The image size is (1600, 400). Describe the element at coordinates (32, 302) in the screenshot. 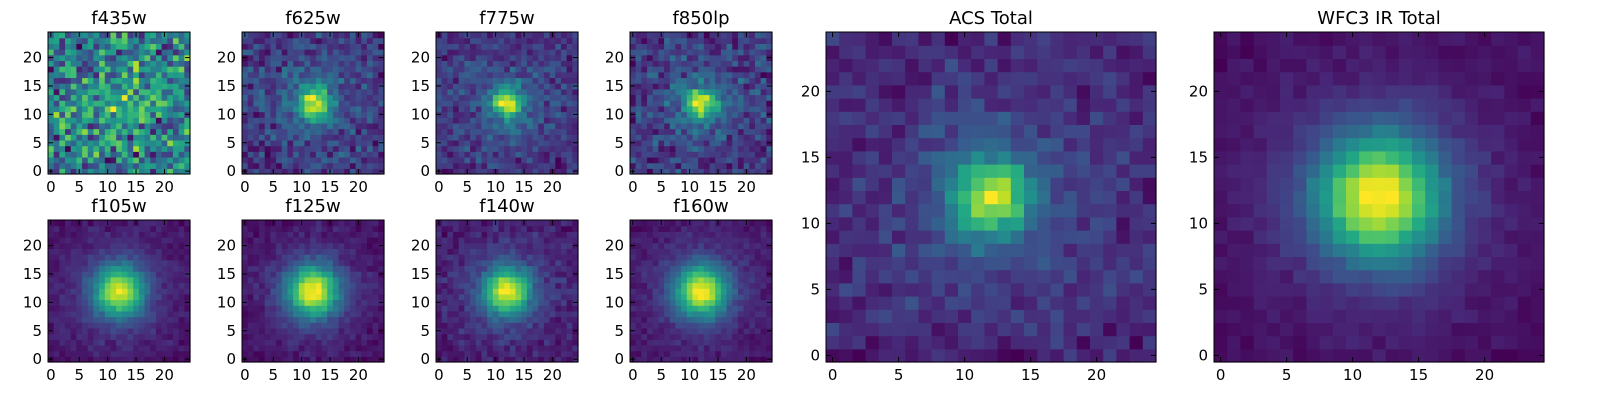

I see `y-tick-label: 10` at that location.